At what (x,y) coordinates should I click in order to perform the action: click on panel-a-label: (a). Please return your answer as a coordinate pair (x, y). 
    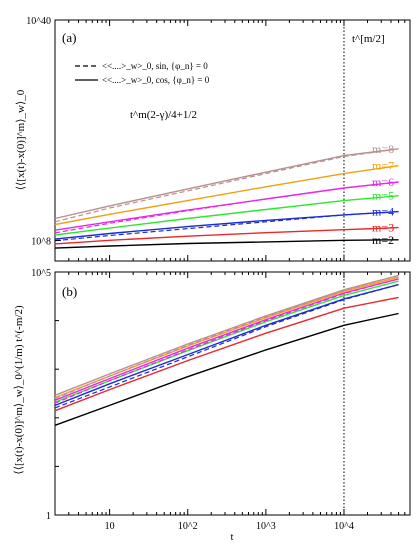
    Looking at the image, I should click on (69, 37).